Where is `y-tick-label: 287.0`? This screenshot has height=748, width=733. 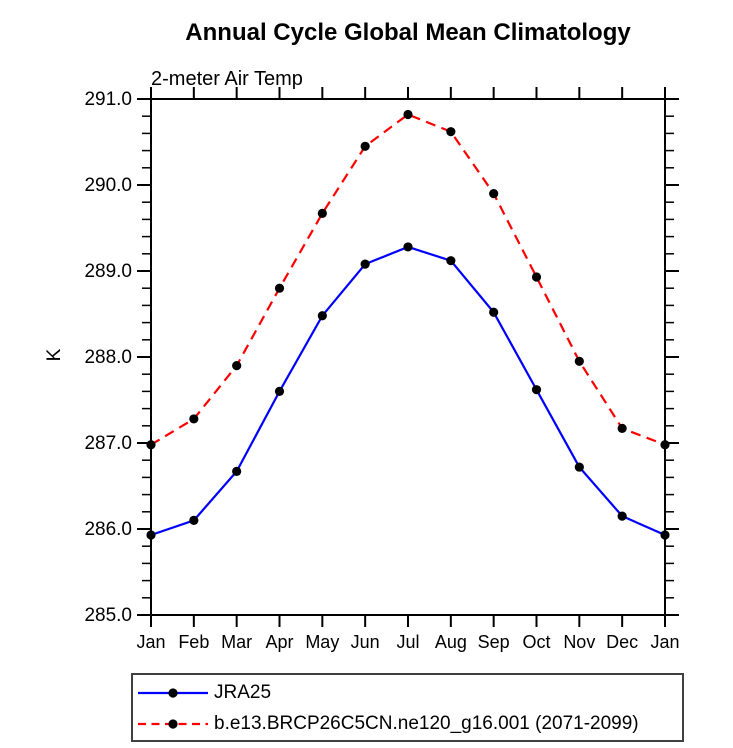 y-tick-label: 287.0 is located at coordinates (108, 443).